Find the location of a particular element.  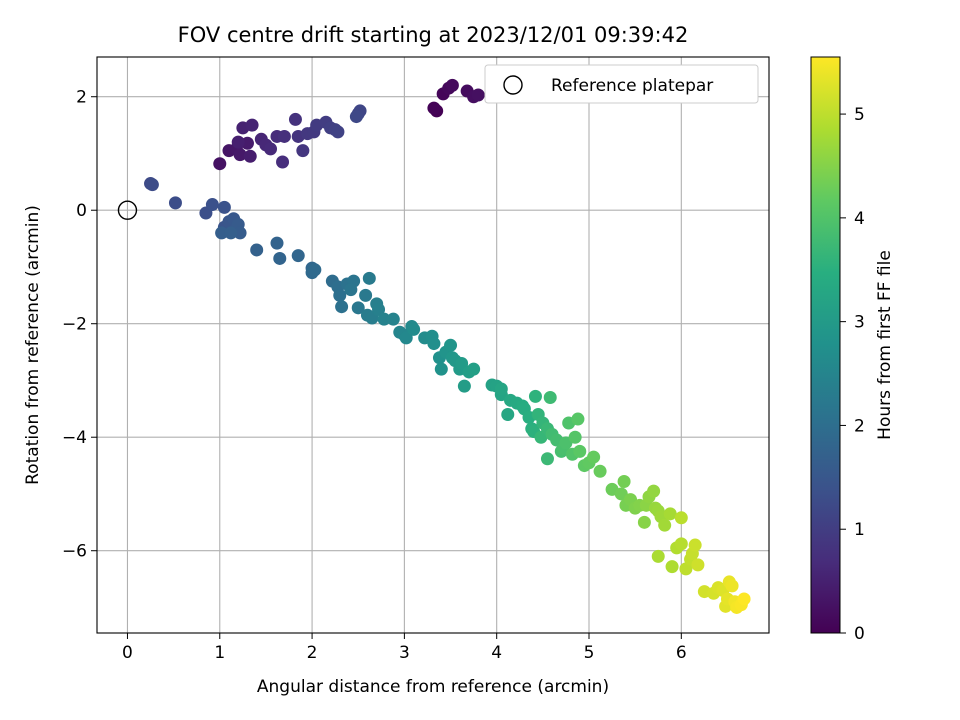

x-axis-ticks: 0 1 2 3 4 5 6 is located at coordinates (404, 648).